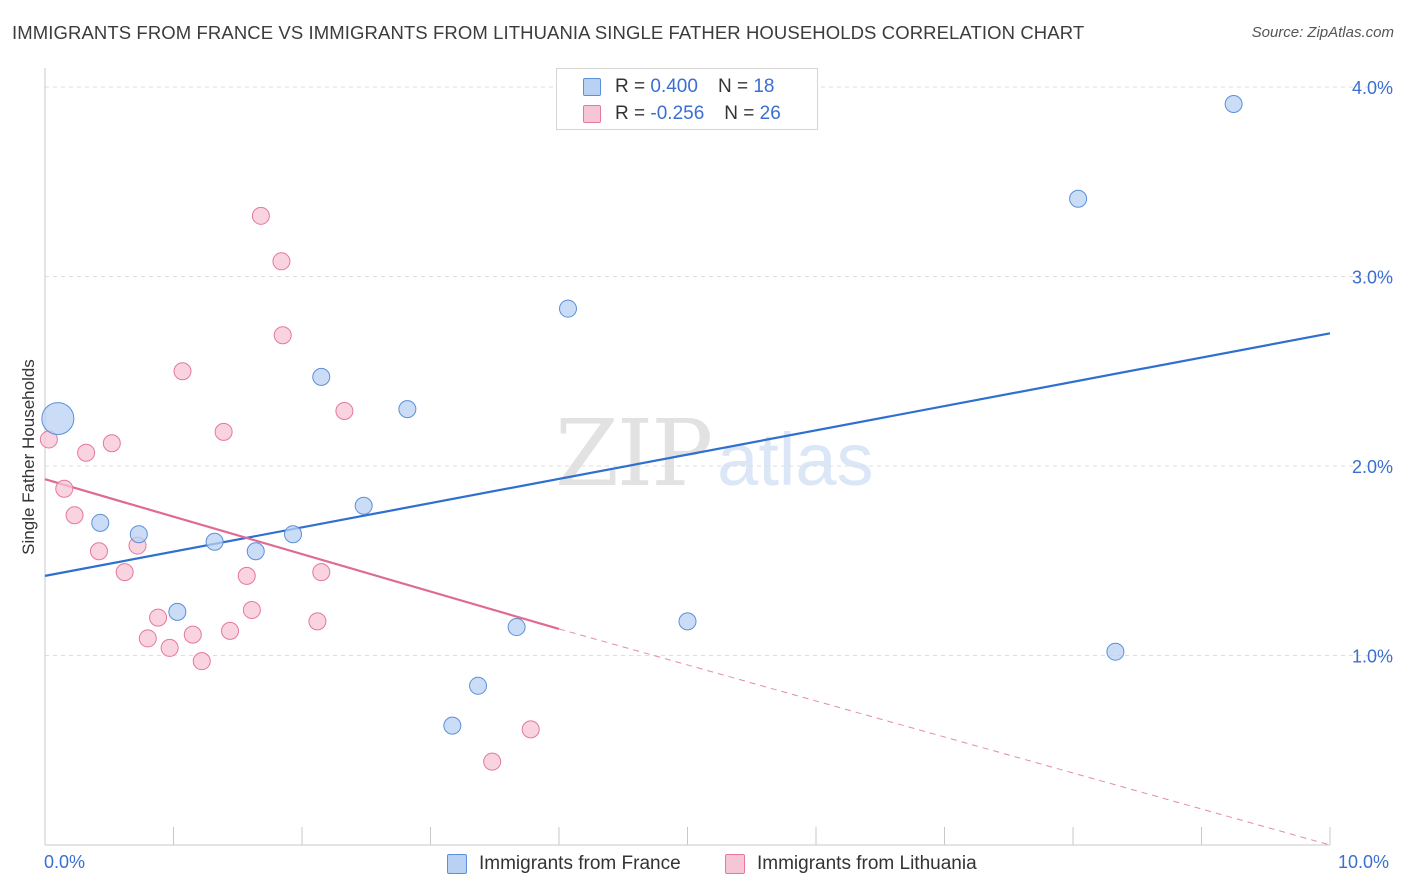  I want to click on y-tick-label: 4.0%, so click(1372, 88).